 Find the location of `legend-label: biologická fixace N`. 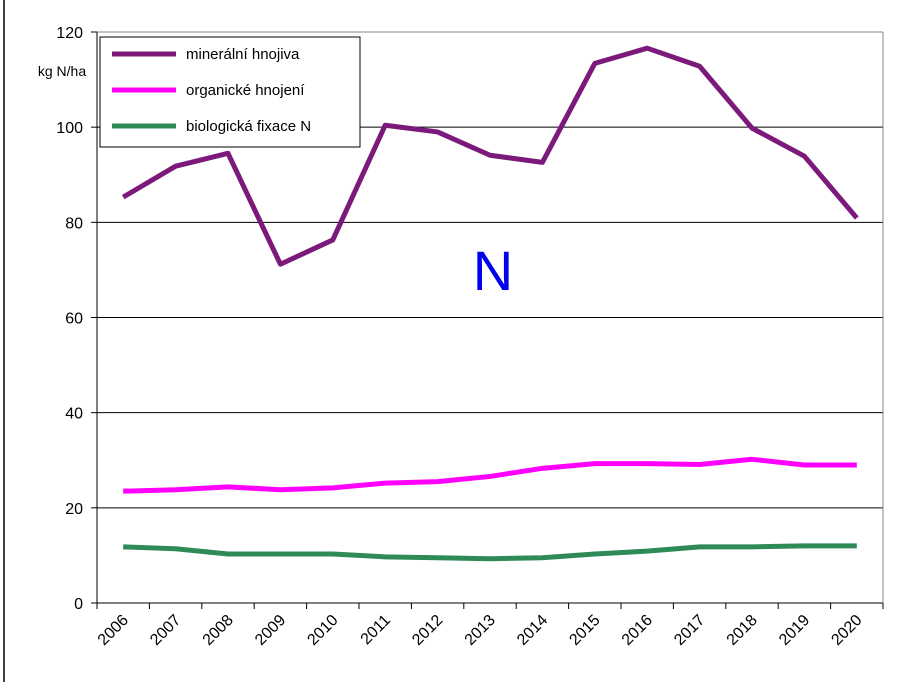

legend-label: biologická fixace N is located at coordinates (248, 126).